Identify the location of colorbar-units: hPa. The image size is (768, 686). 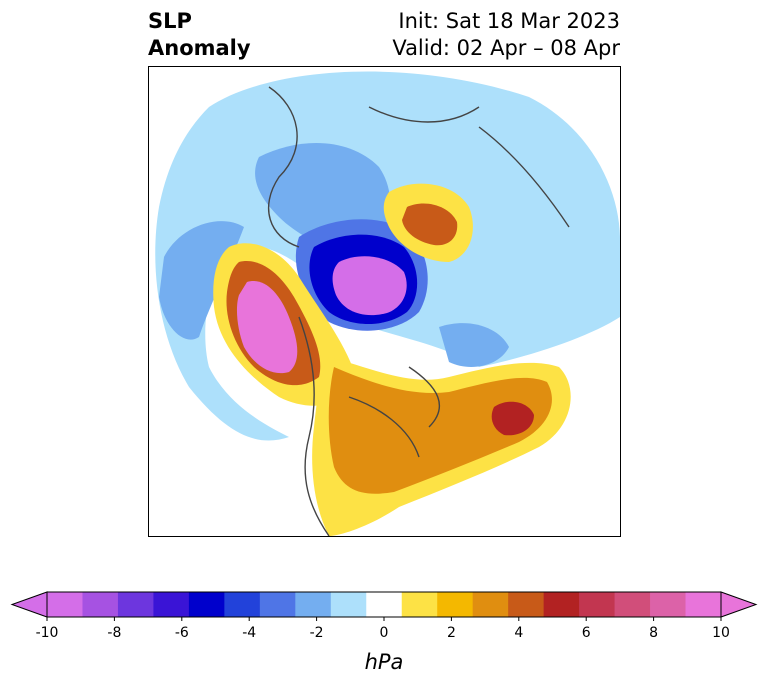
(384, 662).